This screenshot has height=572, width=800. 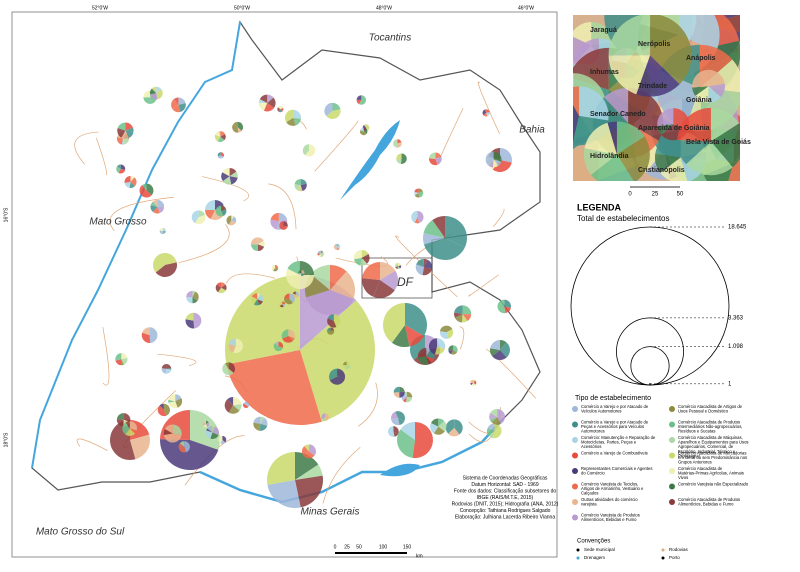 What do you see at coordinates (609, 484) in the screenshot?
I see `type-label-line: Comércio Varejista de Tecidos,` at bounding box center [609, 484].